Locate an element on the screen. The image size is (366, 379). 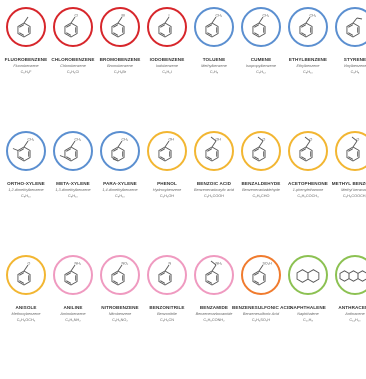
compound-formula: C₆H₅OH is located at coordinates (167, 196).